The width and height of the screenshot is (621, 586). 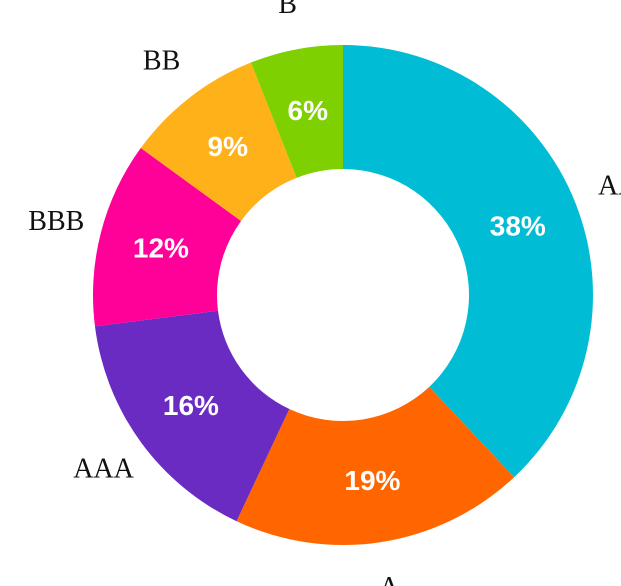 What do you see at coordinates (103, 468) in the screenshot?
I see `category-label-aaa: AAA` at bounding box center [103, 468].